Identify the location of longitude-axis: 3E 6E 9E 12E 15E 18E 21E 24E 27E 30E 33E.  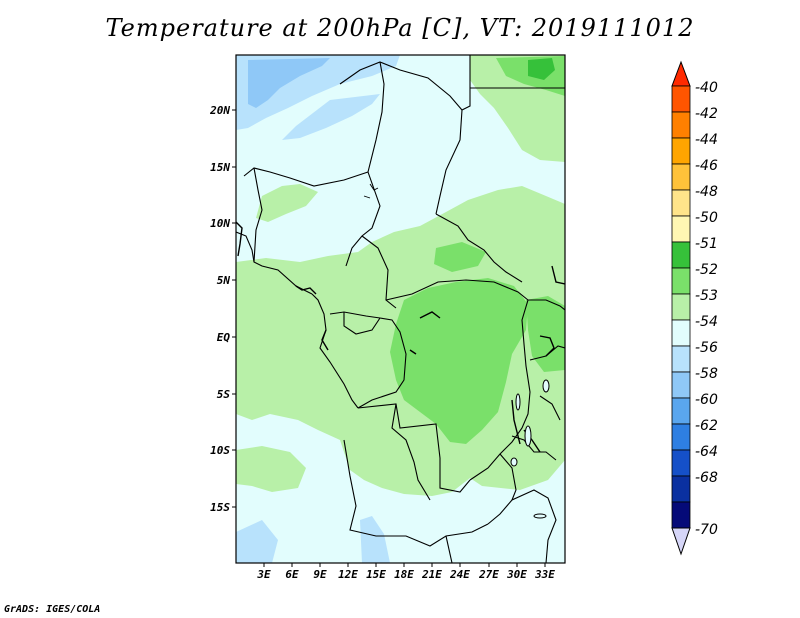
(405, 572).